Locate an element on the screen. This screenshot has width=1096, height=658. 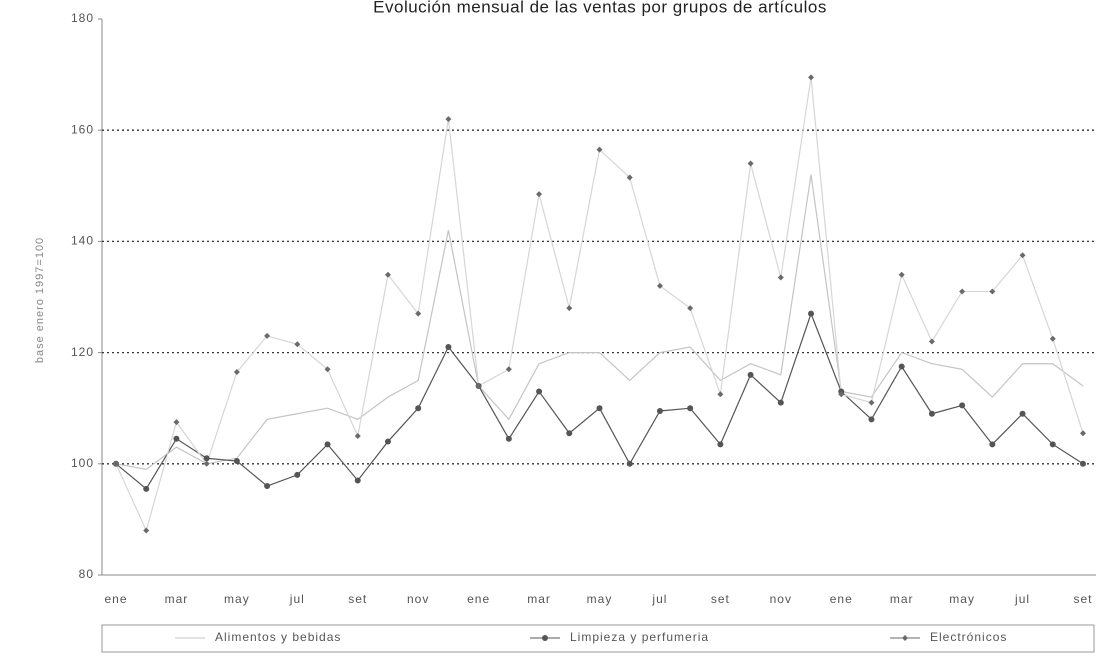
legend-label: Electrónicos is located at coordinates (968, 637).